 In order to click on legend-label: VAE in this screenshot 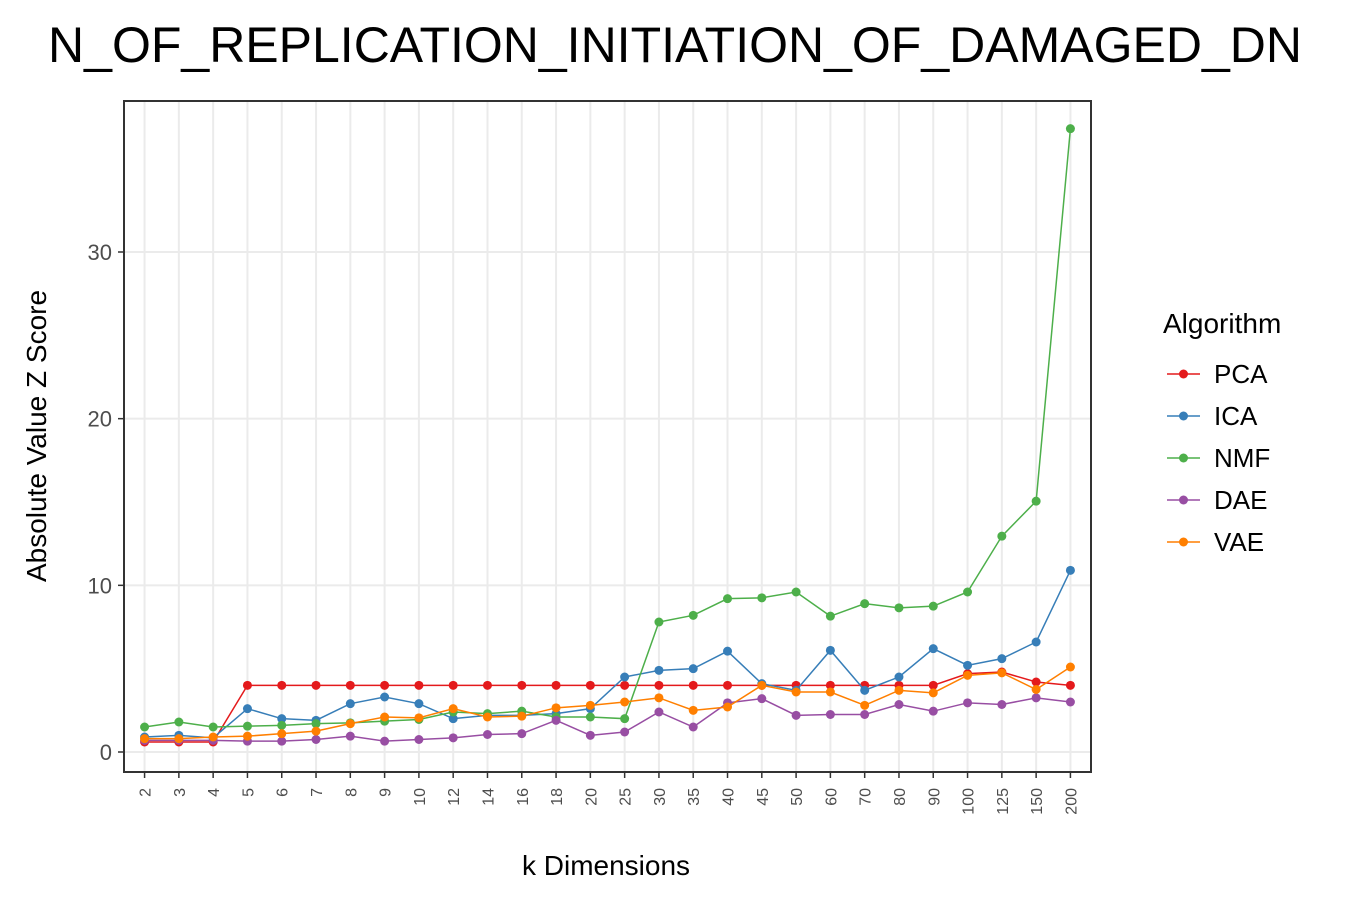, I will do `click(1239, 542)`.